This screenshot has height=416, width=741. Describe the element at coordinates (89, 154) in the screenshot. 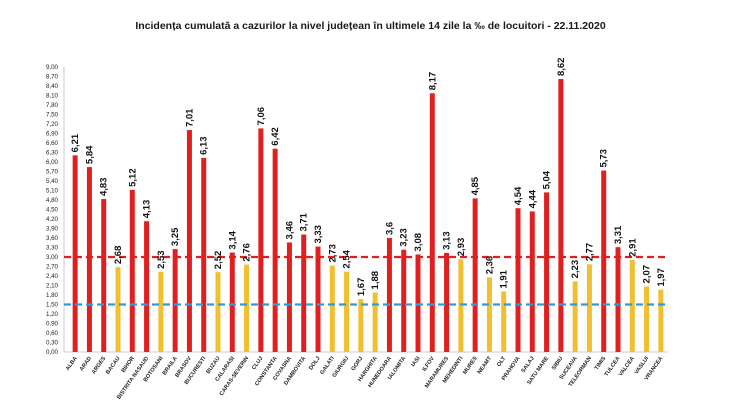

I see `data-label: 5,84` at that location.